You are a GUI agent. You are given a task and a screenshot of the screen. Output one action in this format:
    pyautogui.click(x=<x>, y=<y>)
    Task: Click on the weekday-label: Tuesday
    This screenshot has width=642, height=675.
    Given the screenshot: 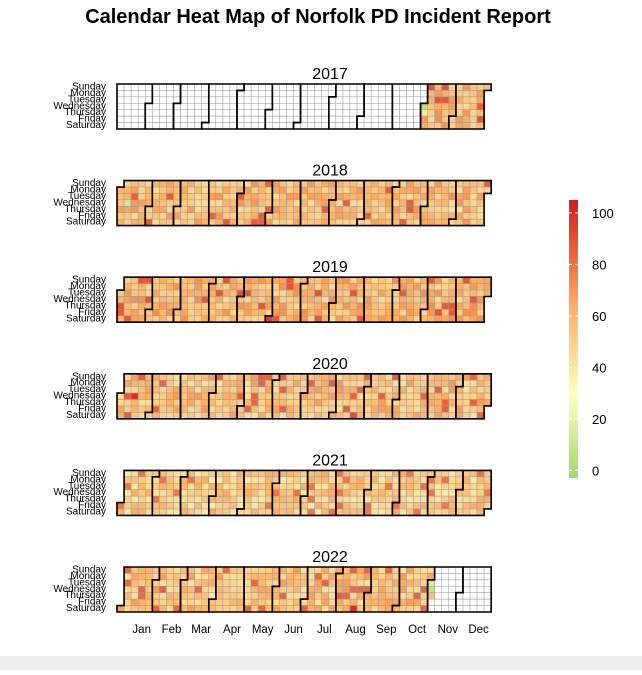 What is the action you would take?
    pyautogui.click(x=87, y=196)
    